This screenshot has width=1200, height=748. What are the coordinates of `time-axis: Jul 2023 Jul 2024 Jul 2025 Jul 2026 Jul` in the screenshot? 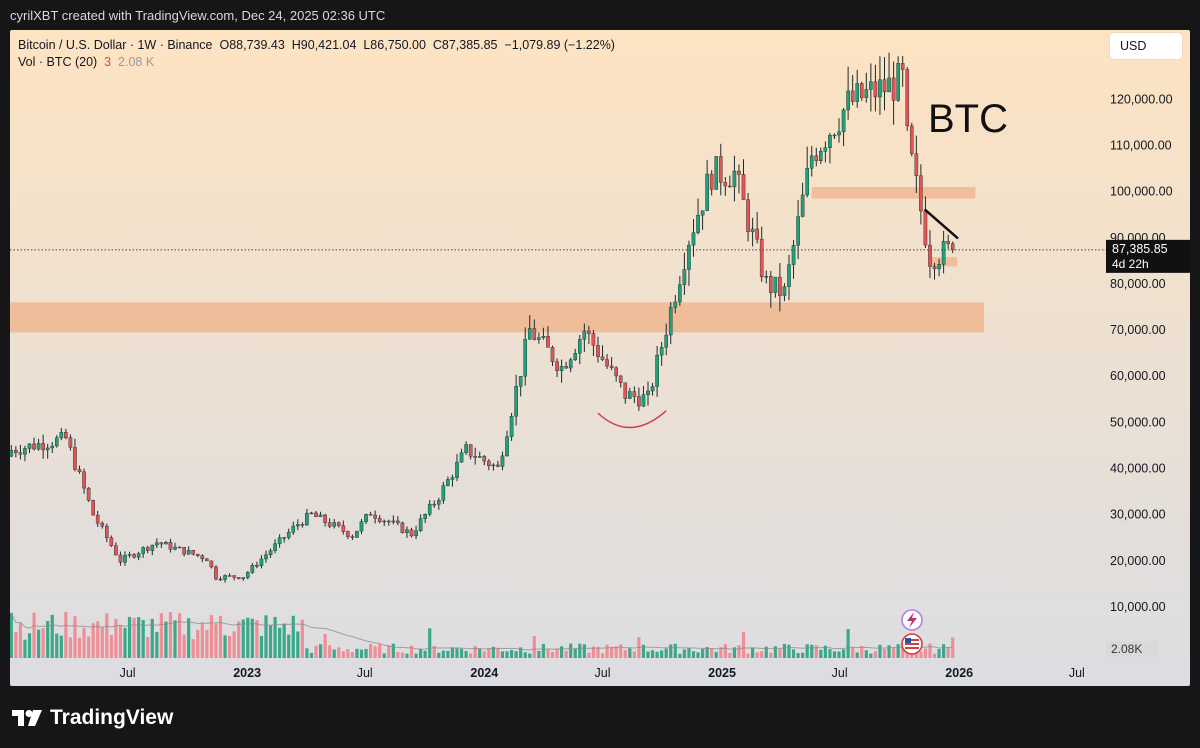 It's located at (602, 673).